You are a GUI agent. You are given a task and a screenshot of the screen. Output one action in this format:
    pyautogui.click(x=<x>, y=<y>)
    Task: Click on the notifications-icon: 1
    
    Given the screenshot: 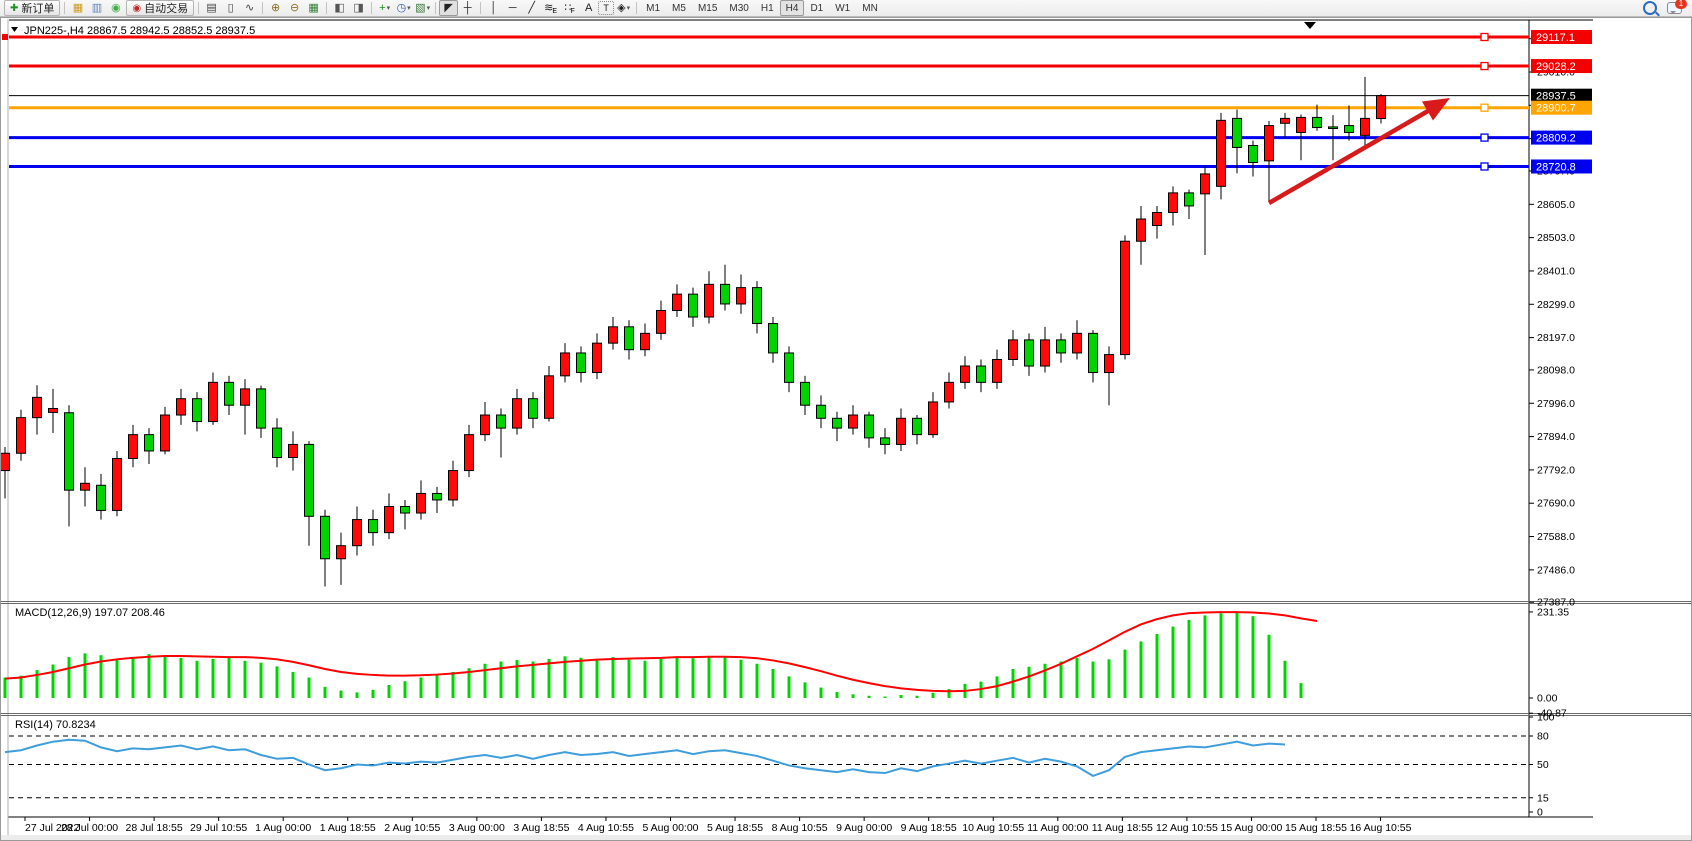 What is the action you would take?
    pyautogui.click(x=1677, y=8)
    